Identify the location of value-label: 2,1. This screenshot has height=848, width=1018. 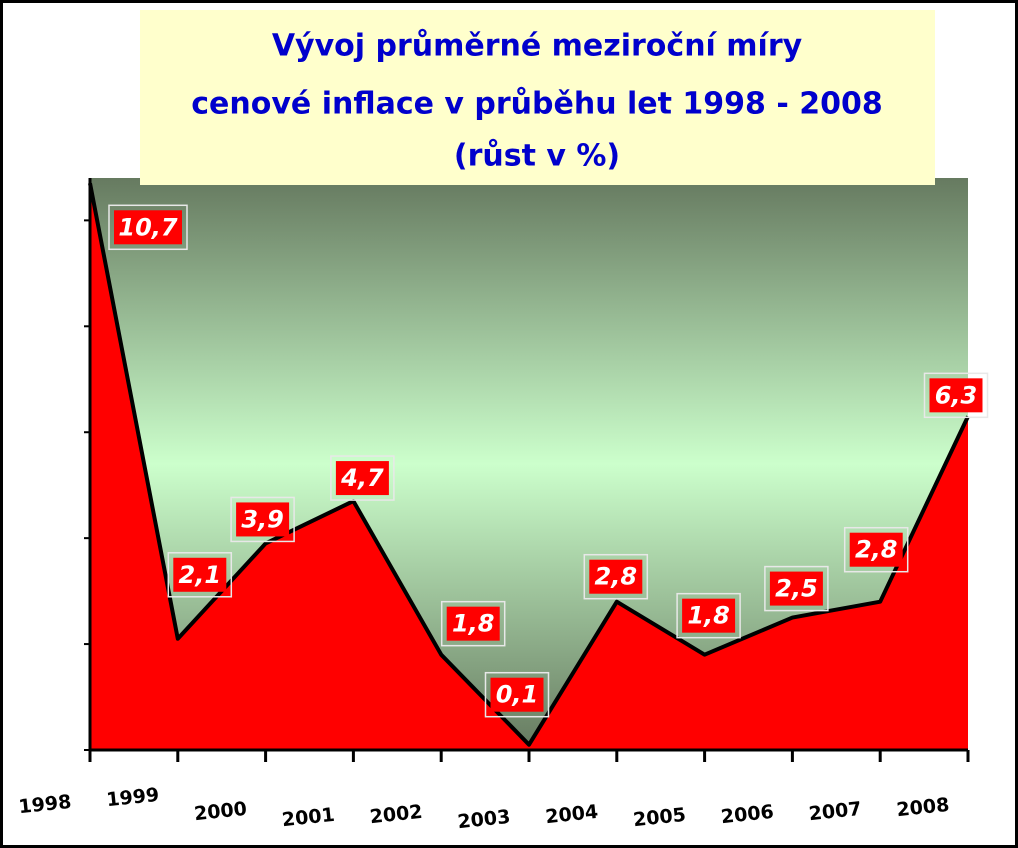
(200, 575).